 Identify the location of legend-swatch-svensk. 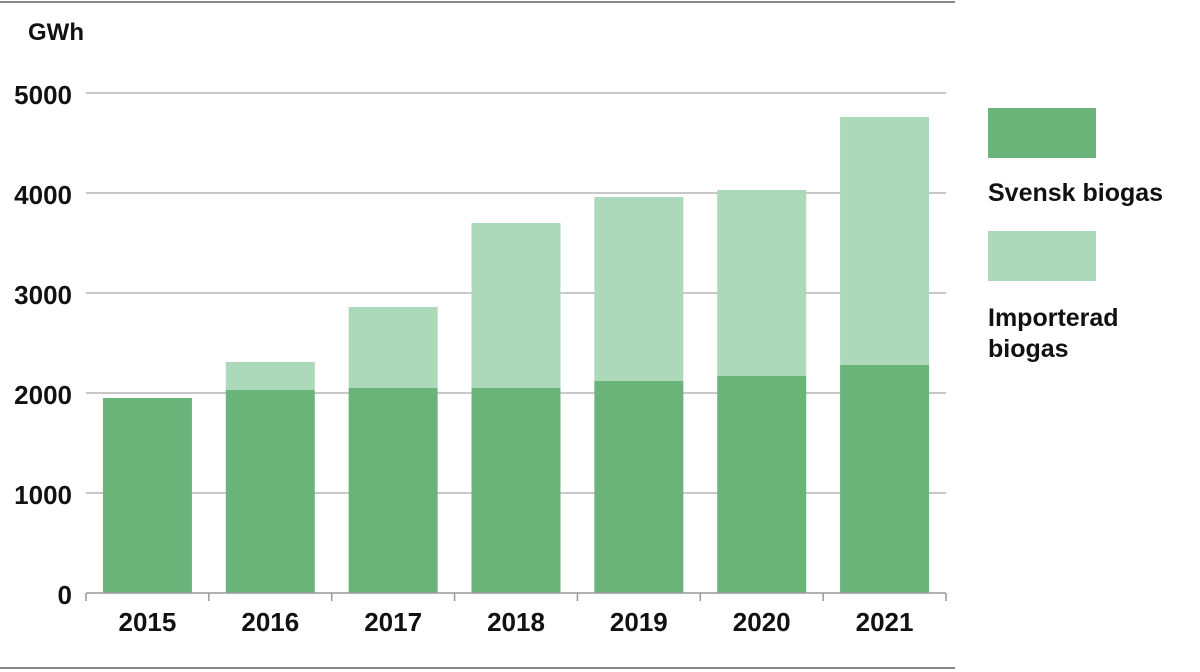
(1042, 133).